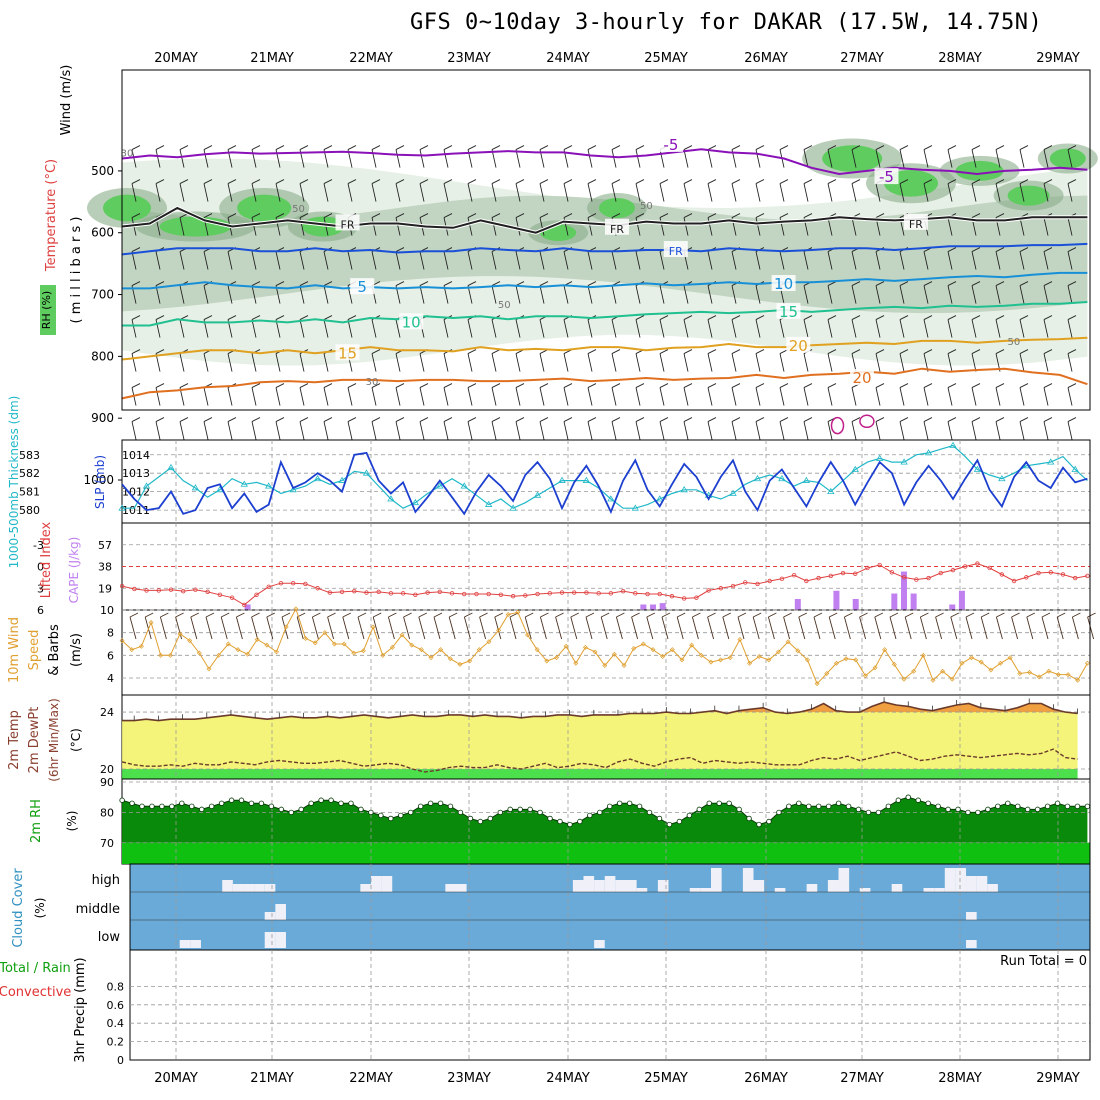 The image size is (1100, 1100). What do you see at coordinates (110, 678) in the screenshot?
I see `wind-tick-label: 4` at bounding box center [110, 678].